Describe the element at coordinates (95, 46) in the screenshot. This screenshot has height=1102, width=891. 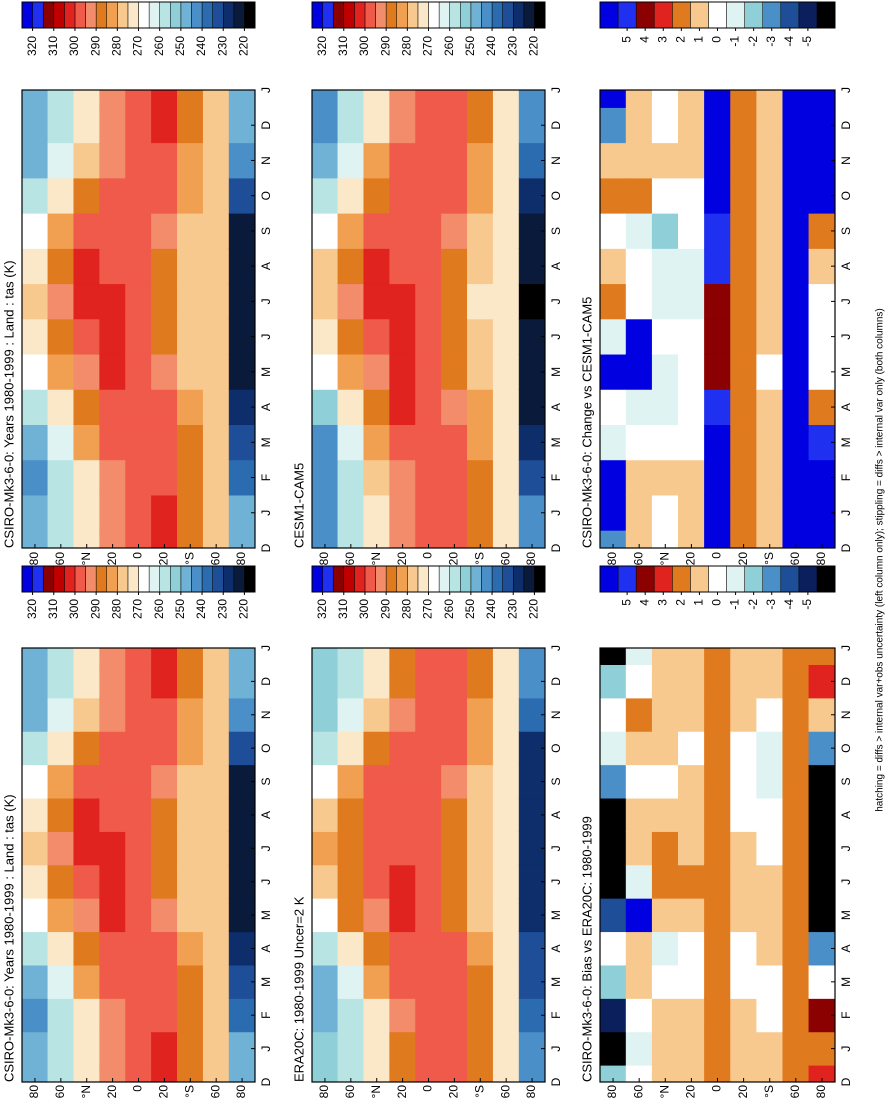
I see `colorbar-tick-label: 290` at that location.